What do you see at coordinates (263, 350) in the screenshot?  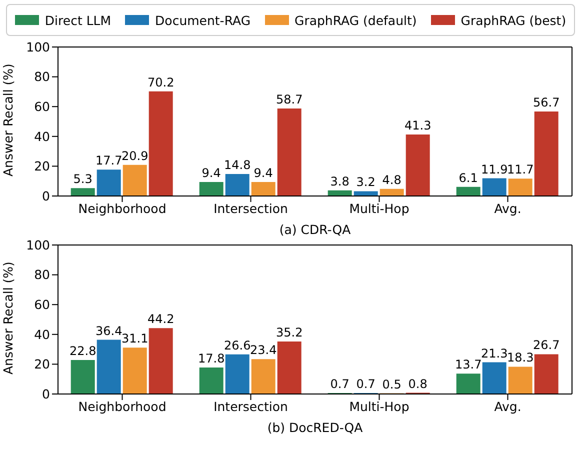 I see `data-label: 23.4` at bounding box center [263, 350].